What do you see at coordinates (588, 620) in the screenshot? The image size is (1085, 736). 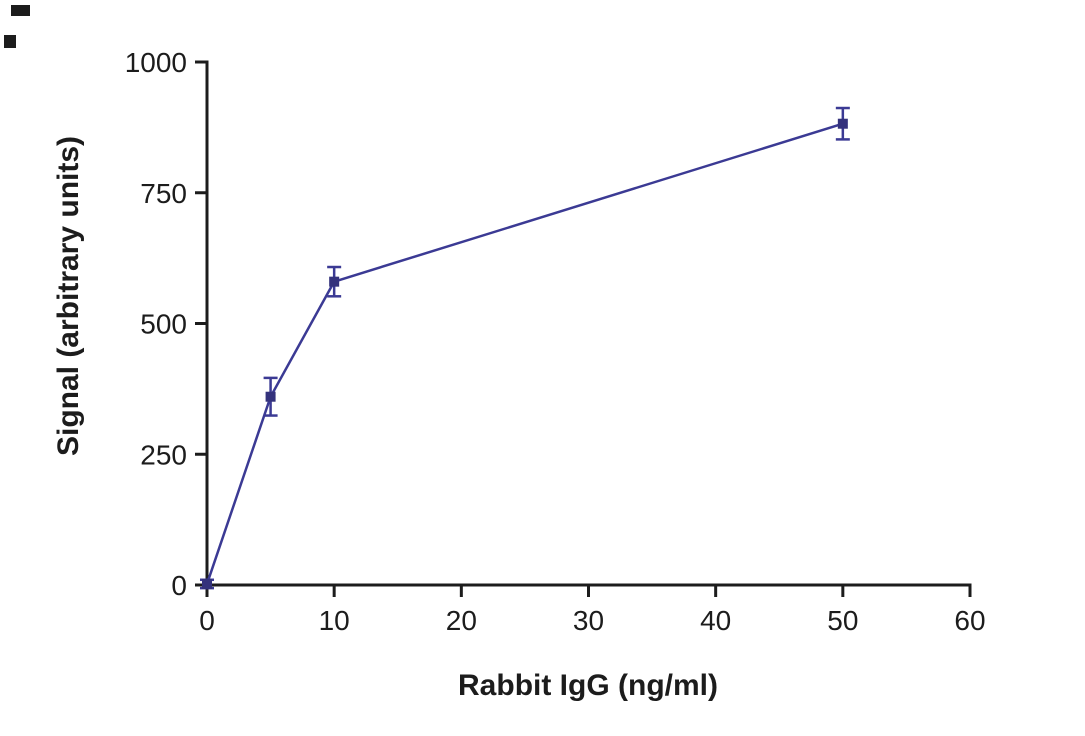 I see `x-tick-label: 30` at bounding box center [588, 620].